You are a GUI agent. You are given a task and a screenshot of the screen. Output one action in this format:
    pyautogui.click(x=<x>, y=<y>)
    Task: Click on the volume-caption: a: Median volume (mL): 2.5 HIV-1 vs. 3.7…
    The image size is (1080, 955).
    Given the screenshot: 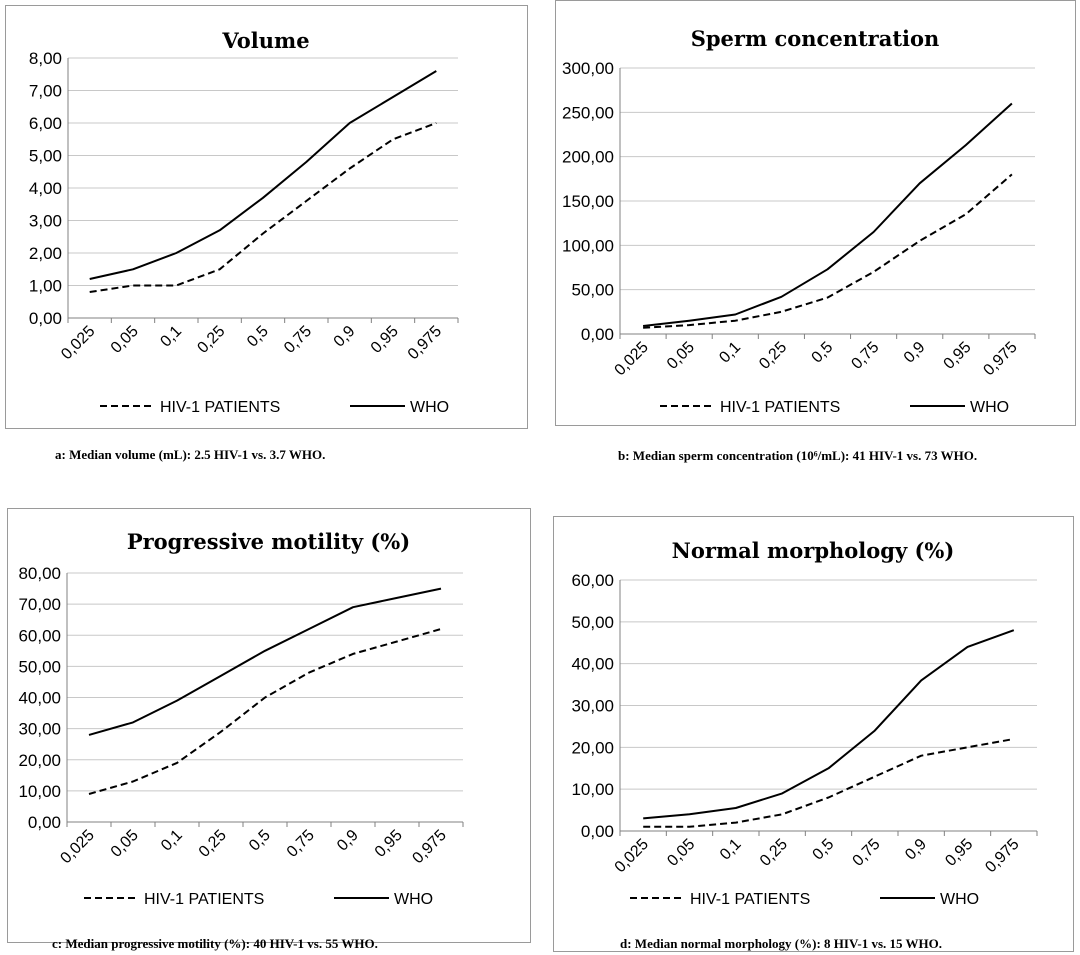 What is the action you would take?
    pyautogui.click(x=190, y=454)
    